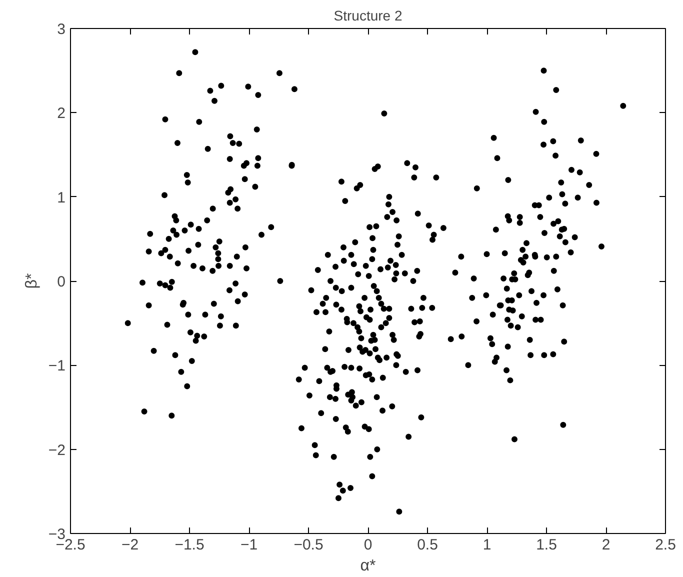 The image size is (683, 577). What do you see at coordinates (427, 545) in the screenshot?
I see `x-tick-label: 0.5` at bounding box center [427, 545].